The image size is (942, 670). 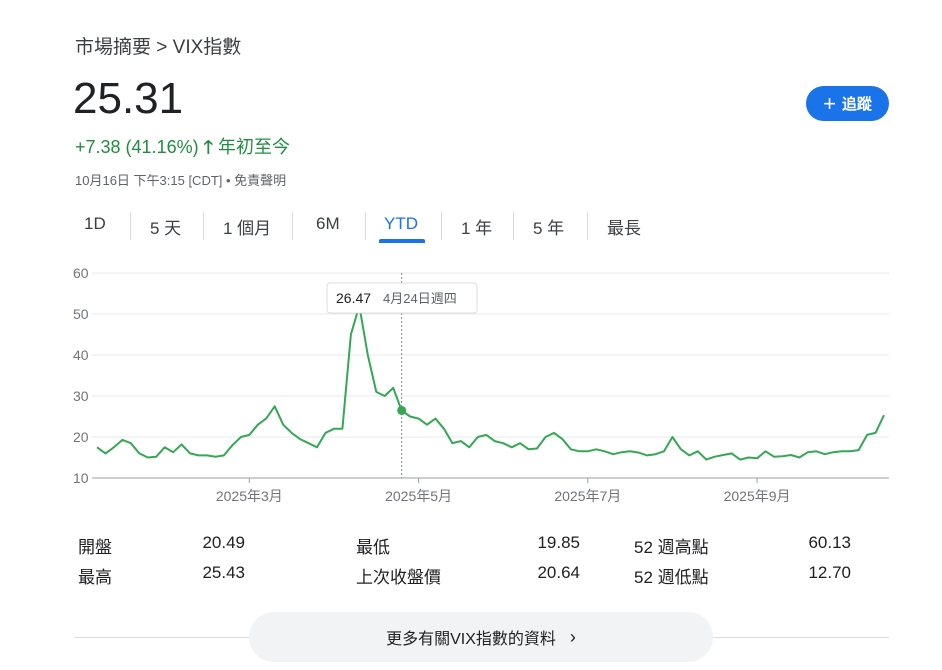 I want to click on tooltip-box, so click(x=402, y=298).